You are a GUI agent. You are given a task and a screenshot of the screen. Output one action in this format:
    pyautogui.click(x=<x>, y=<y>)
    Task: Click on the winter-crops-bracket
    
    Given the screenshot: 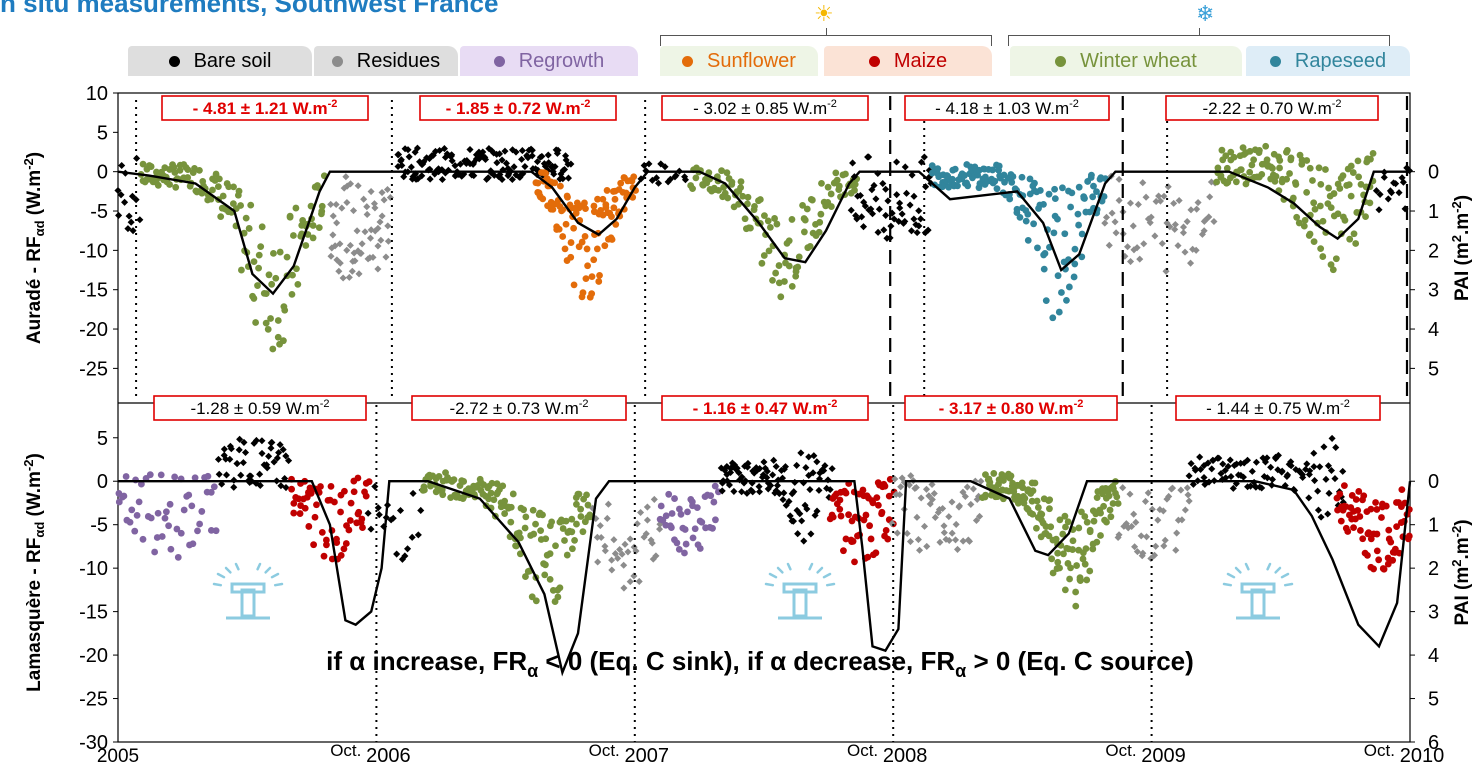 What is the action you would take?
    pyautogui.click(x=1199, y=37)
    